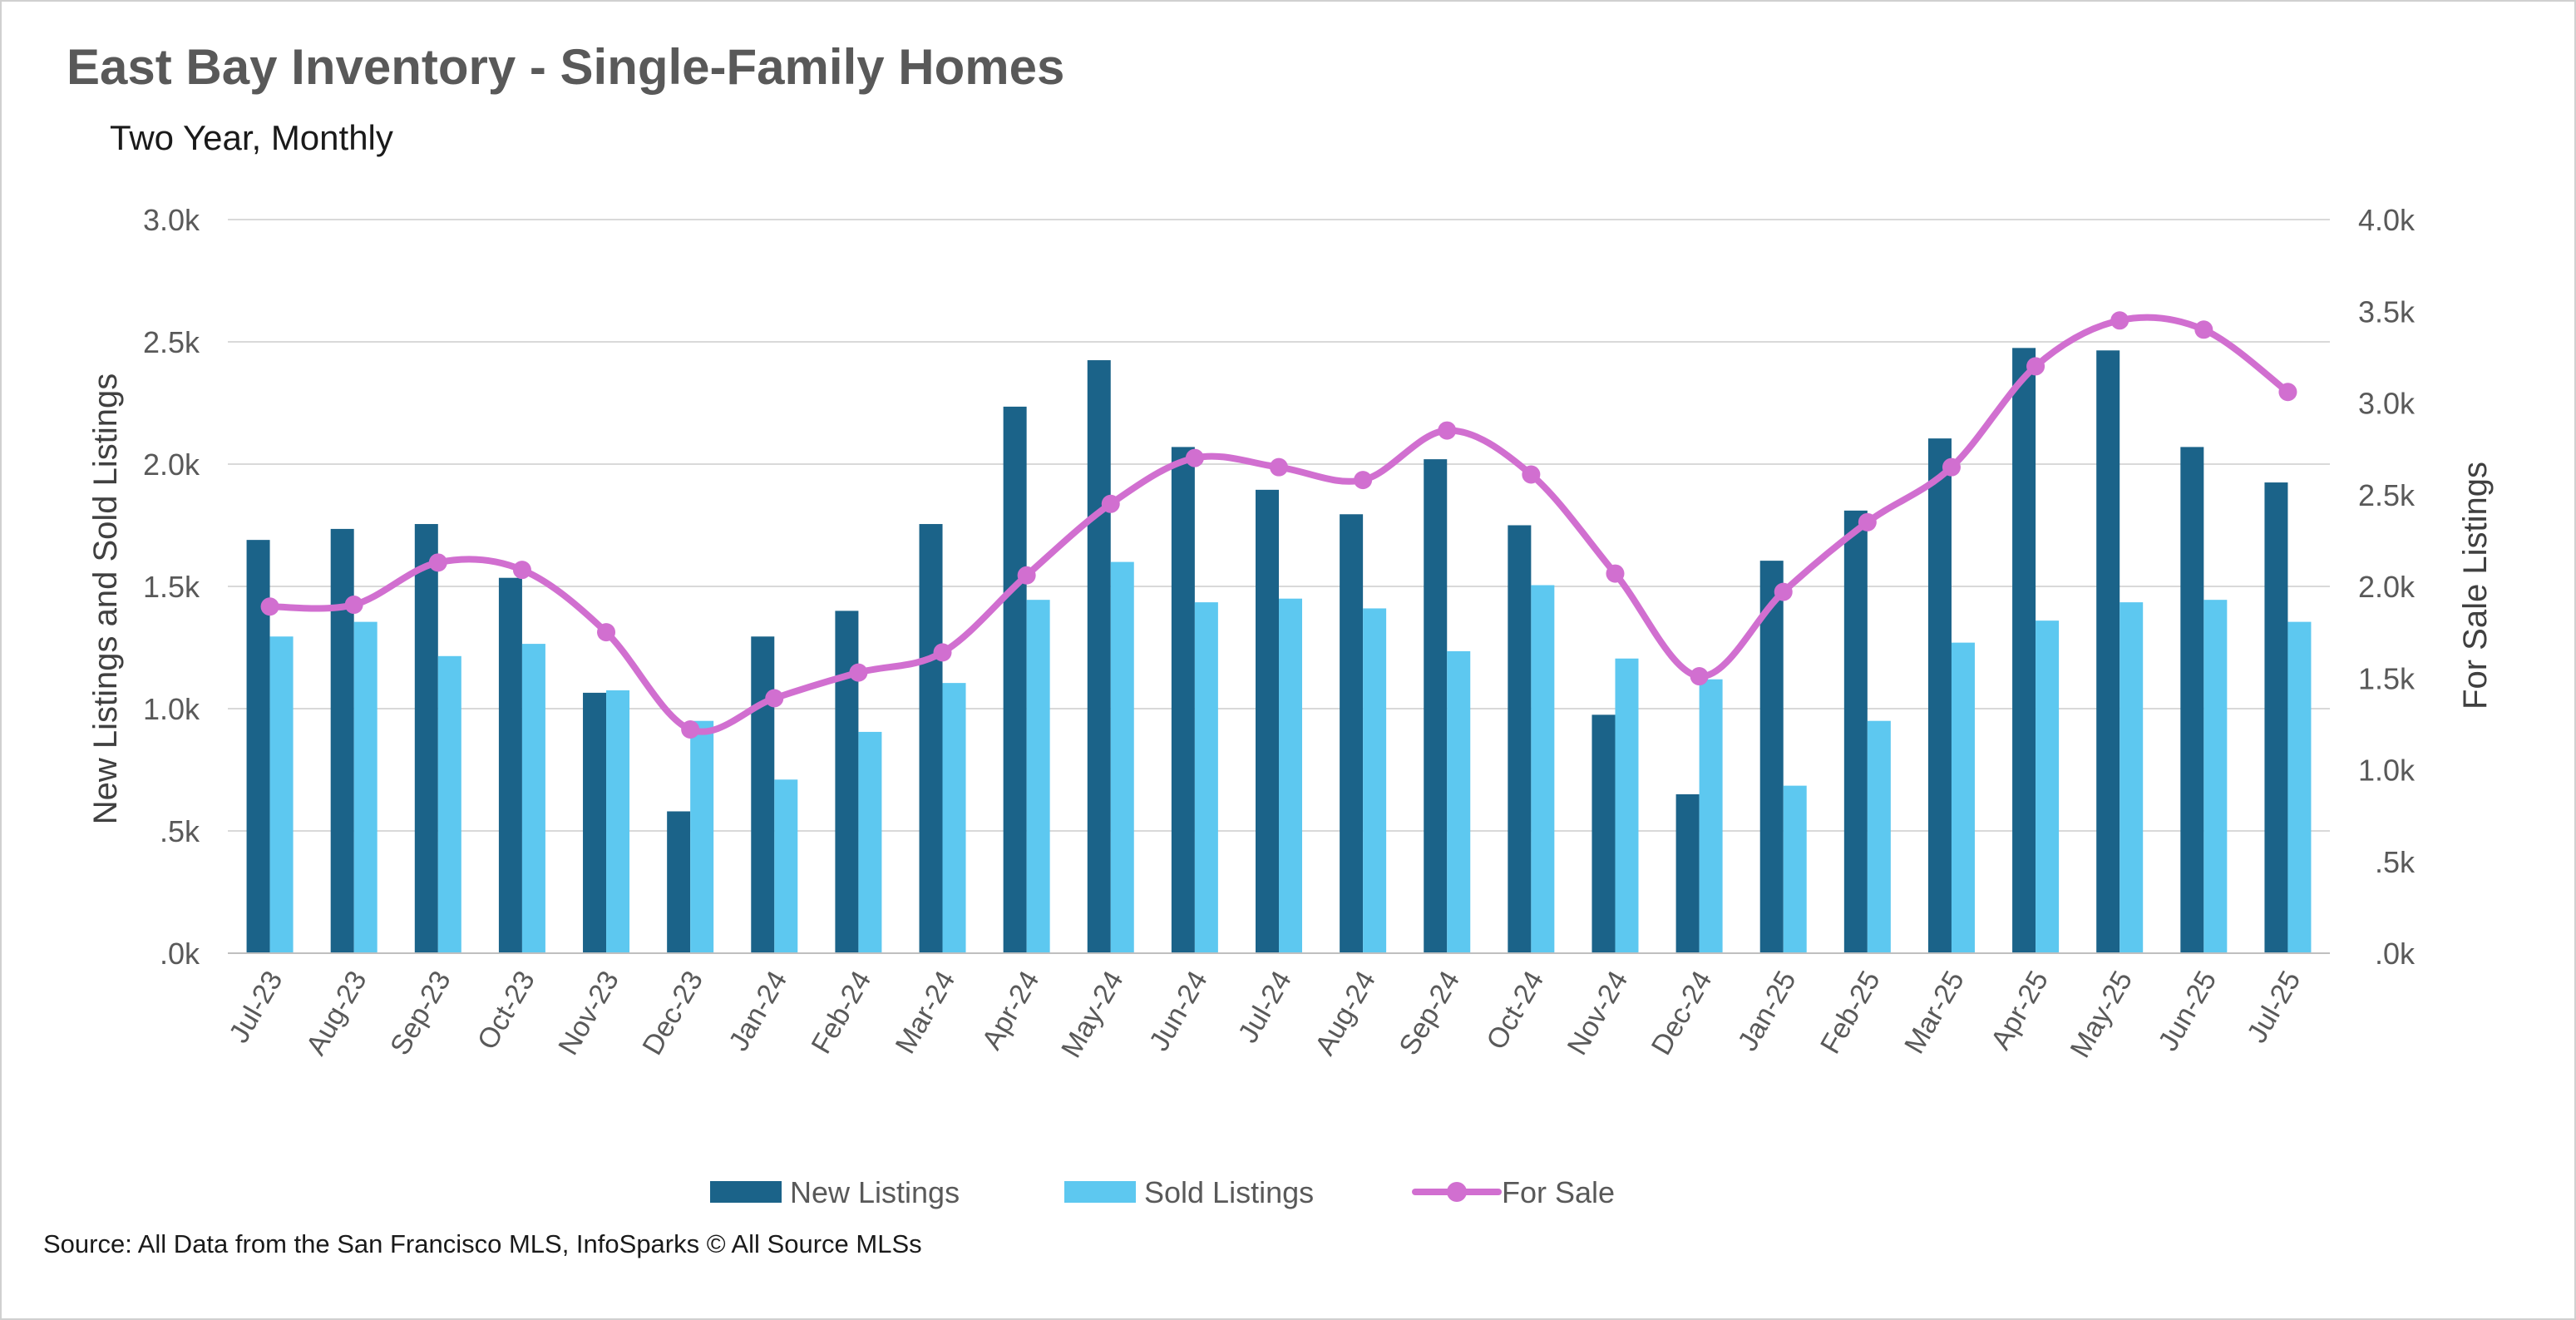 This screenshot has width=2576, height=1320. What do you see at coordinates (251, 138) in the screenshot?
I see `chart-subtitle: Two Year, Monthly` at bounding box center [251, 138].